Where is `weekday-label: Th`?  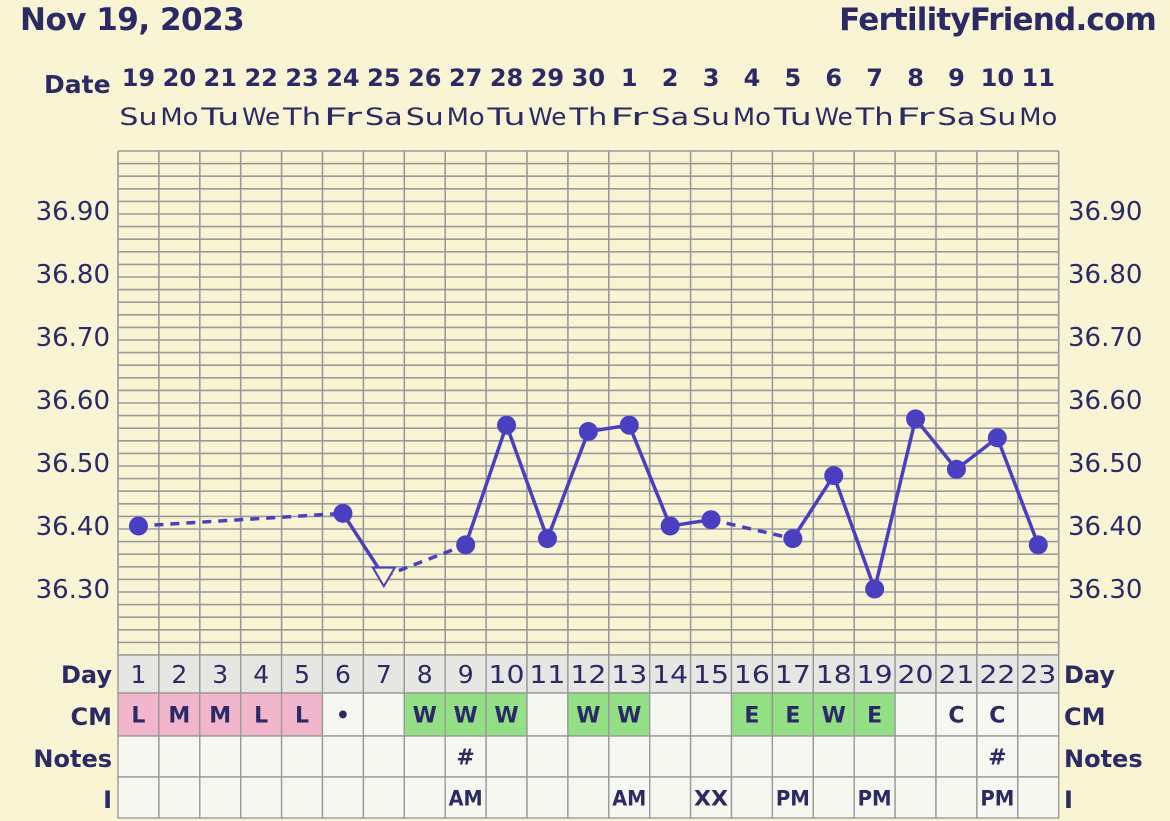 weekday-label: Th is located at coordinates (587, 117).